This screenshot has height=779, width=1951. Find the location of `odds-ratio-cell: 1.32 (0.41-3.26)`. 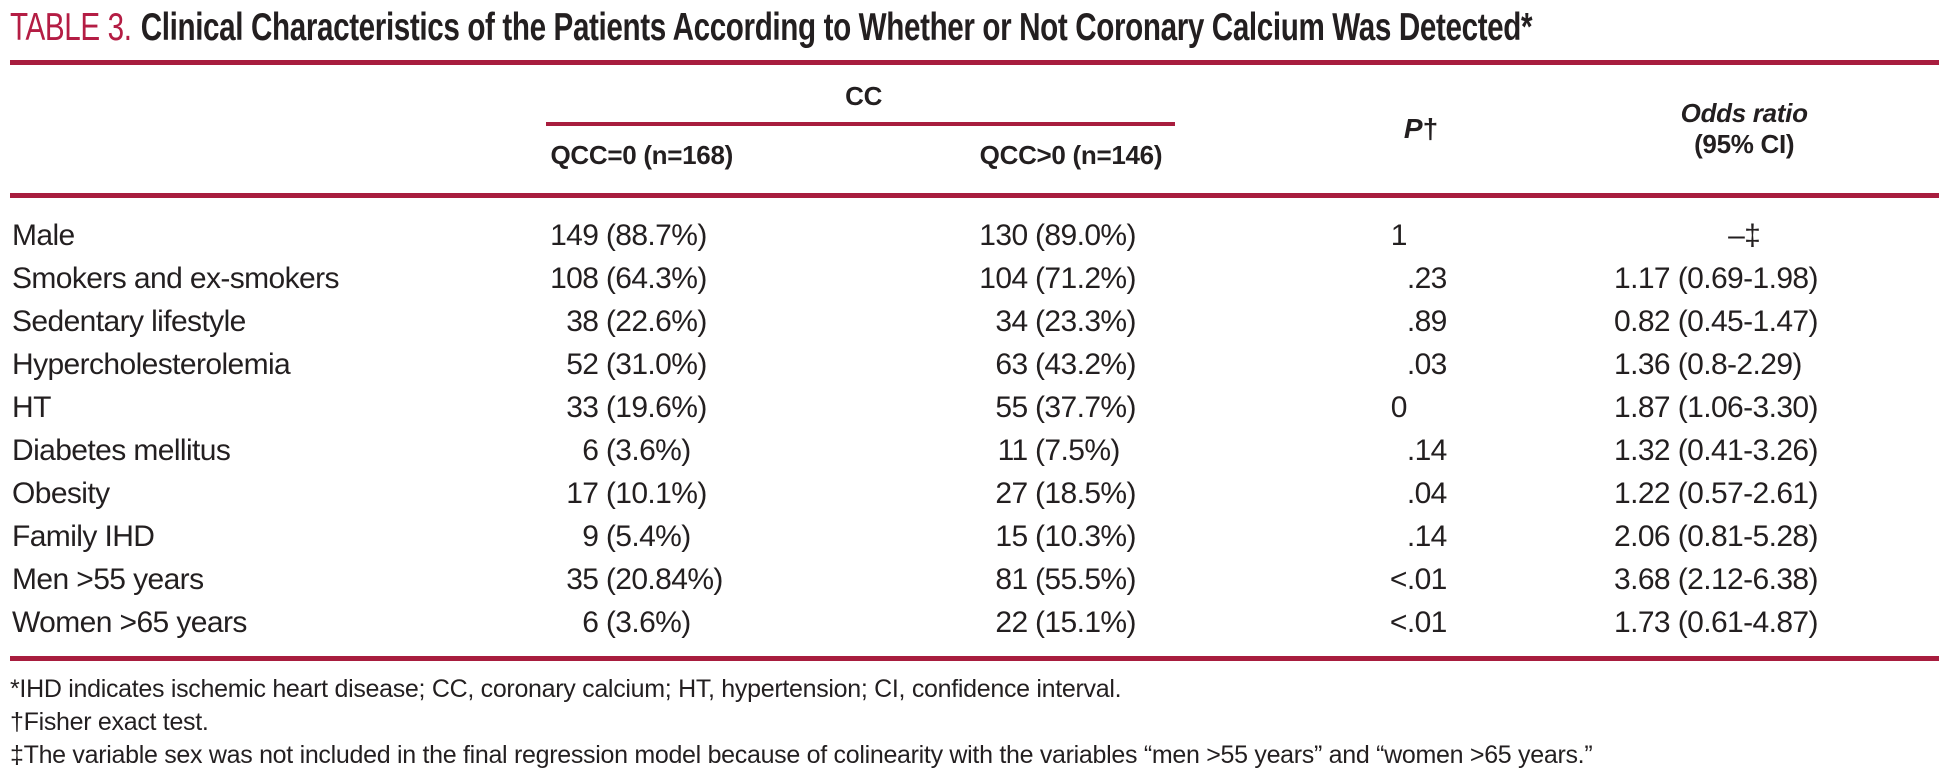

odds-ratio-cell: 1.32 (0.41-3.26) is located at coordinates (1744, 450).